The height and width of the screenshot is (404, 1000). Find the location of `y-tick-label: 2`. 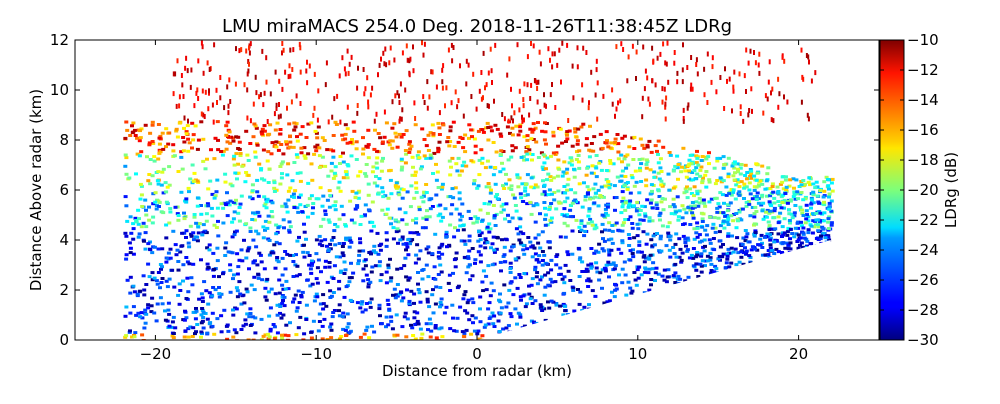

y-tick-label: 2 is located at coordinates (64, 290).